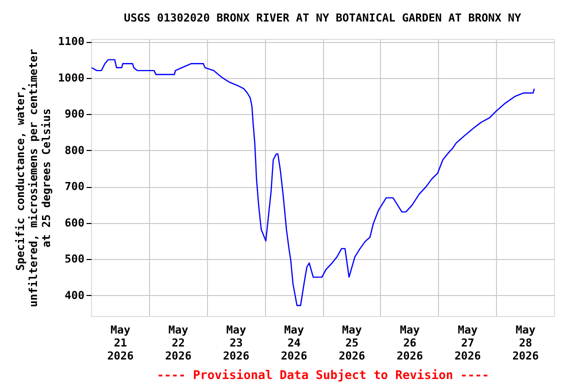 The image size is (576, 384). Describe the element at coordinates (323, 375) in the screenshot. I see `text: ---- Provisional Data Subject to Revision ----` at that location.